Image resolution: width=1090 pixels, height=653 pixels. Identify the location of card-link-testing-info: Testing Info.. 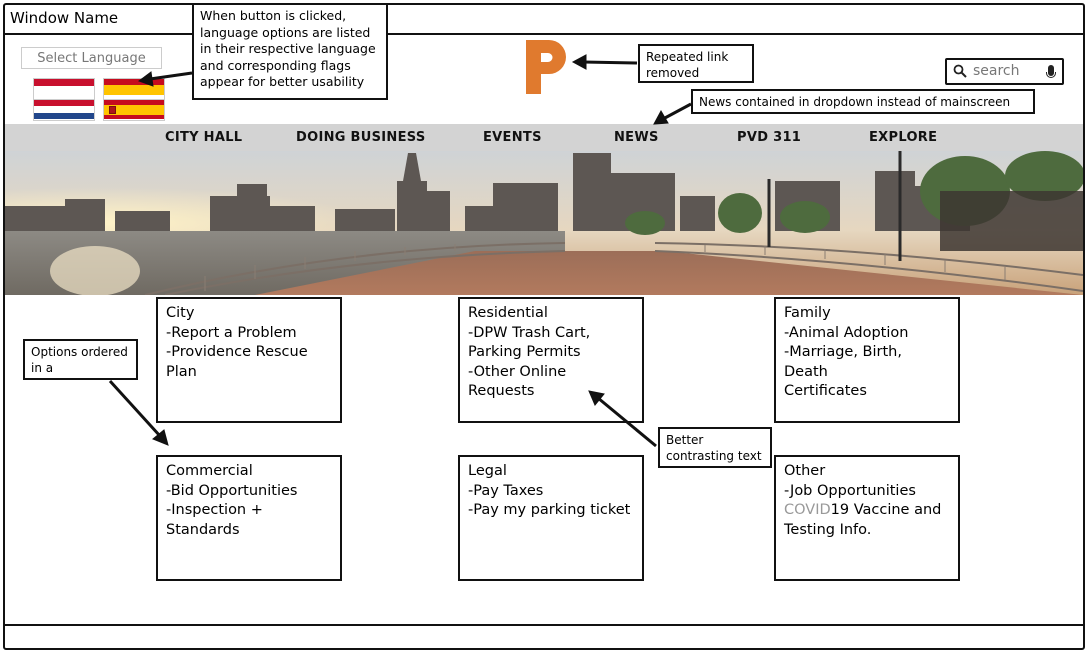
(828, 529).